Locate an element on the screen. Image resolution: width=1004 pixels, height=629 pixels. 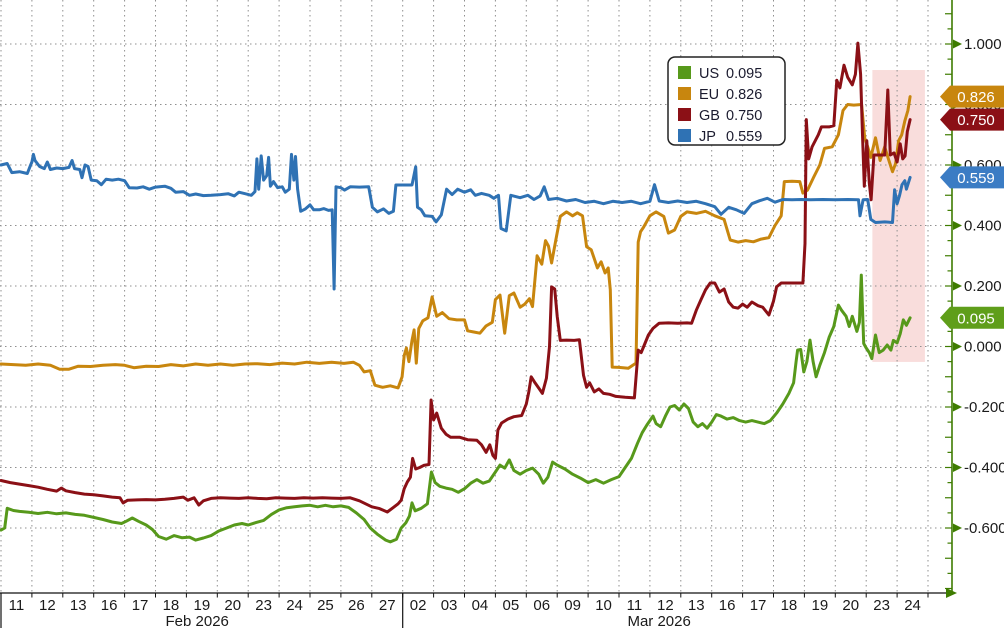
value-badge-eu is located at coordinates (972, 96).